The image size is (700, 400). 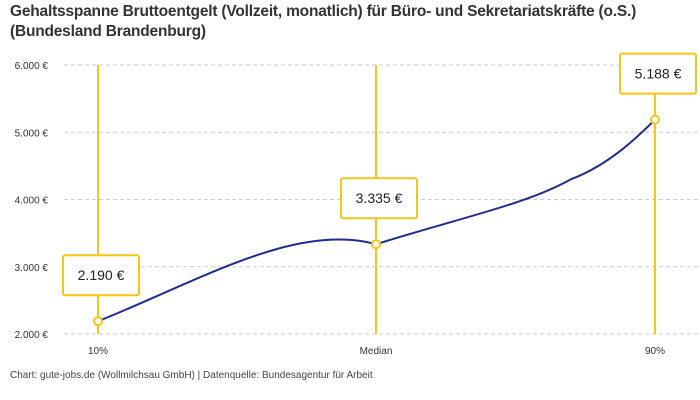 I want to click on y-tick-label: 4.000 €, so click(x=32, y=201).